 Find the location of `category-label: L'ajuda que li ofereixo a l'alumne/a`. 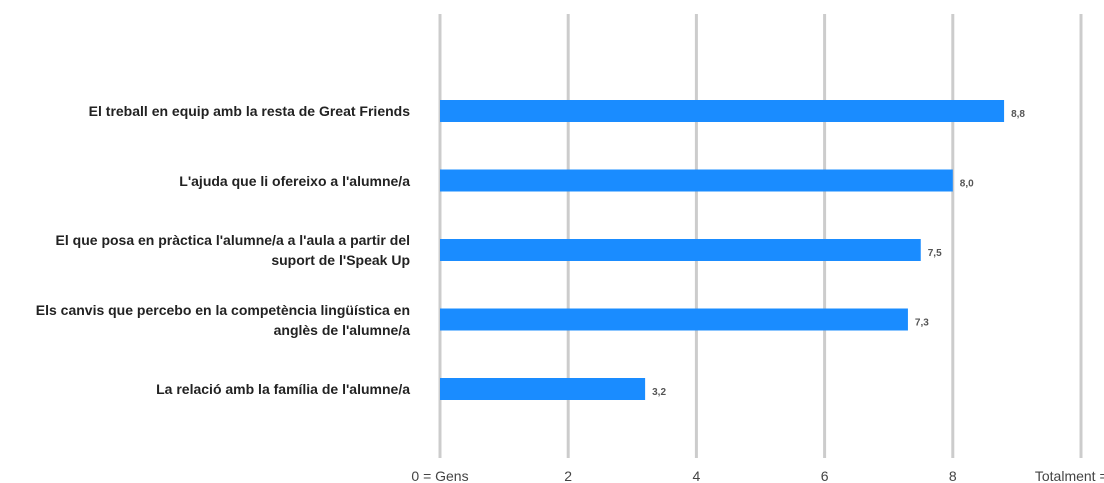

category-label: L'ajuda que li ofereixo a l'alumne/a is located at coordinates (294, 180).